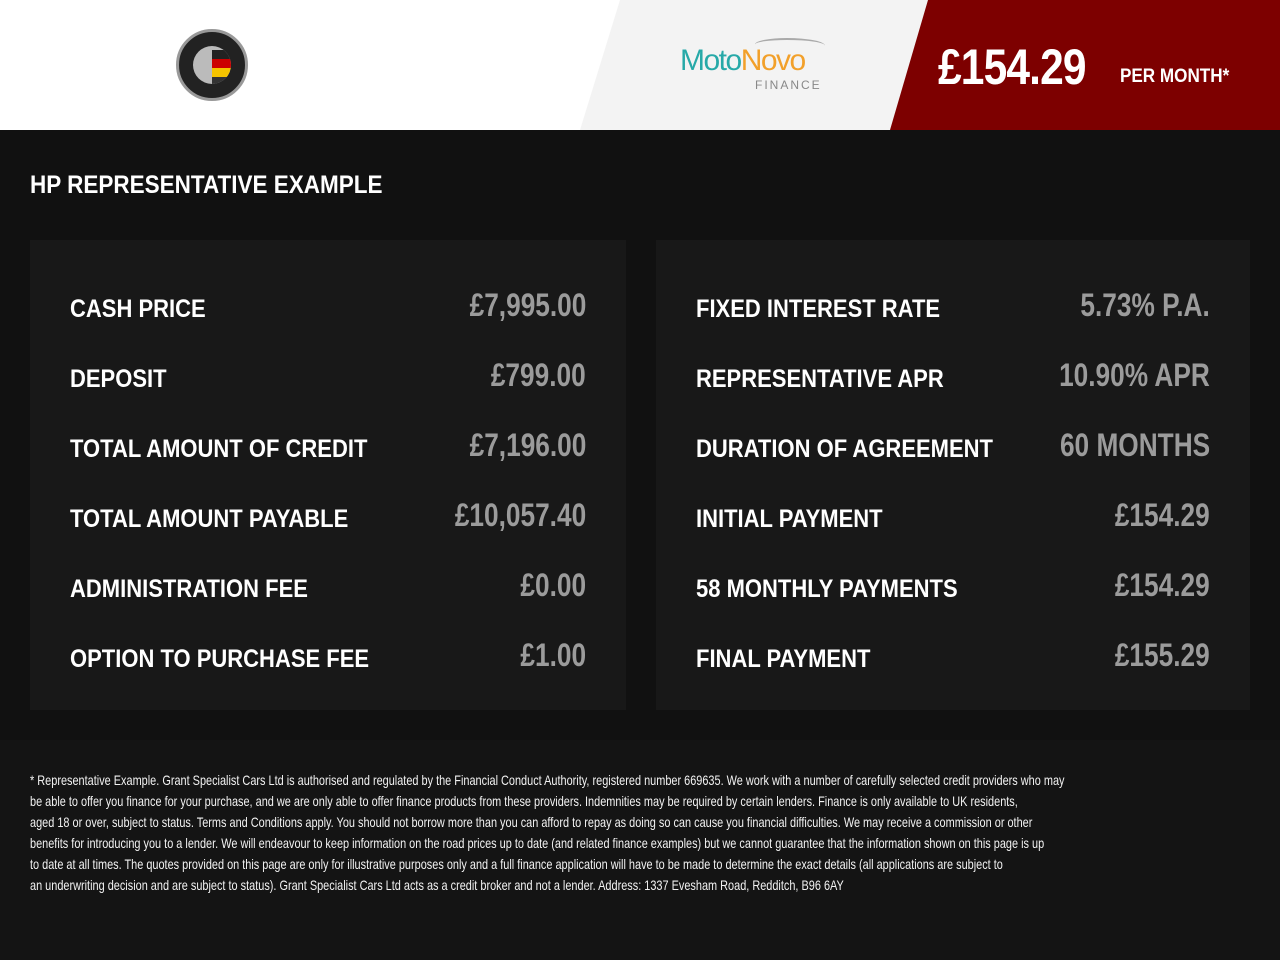 This screenshot has width=1280, height=960. I want to click on row-value: 5.73% P.A., so click(1145, 305).